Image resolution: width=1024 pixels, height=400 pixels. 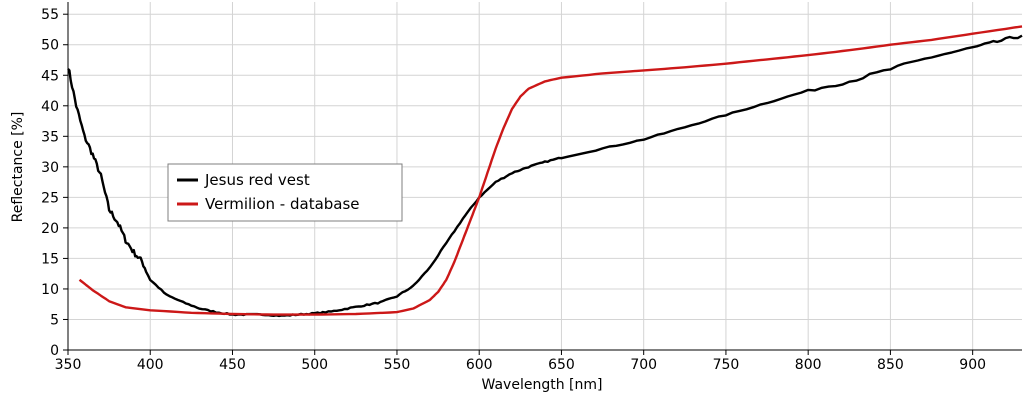 What do you see at coordinates (479, 365) in the screenshot?
I see `x-tick-label-600: 600` at bounding box center [479, 365].